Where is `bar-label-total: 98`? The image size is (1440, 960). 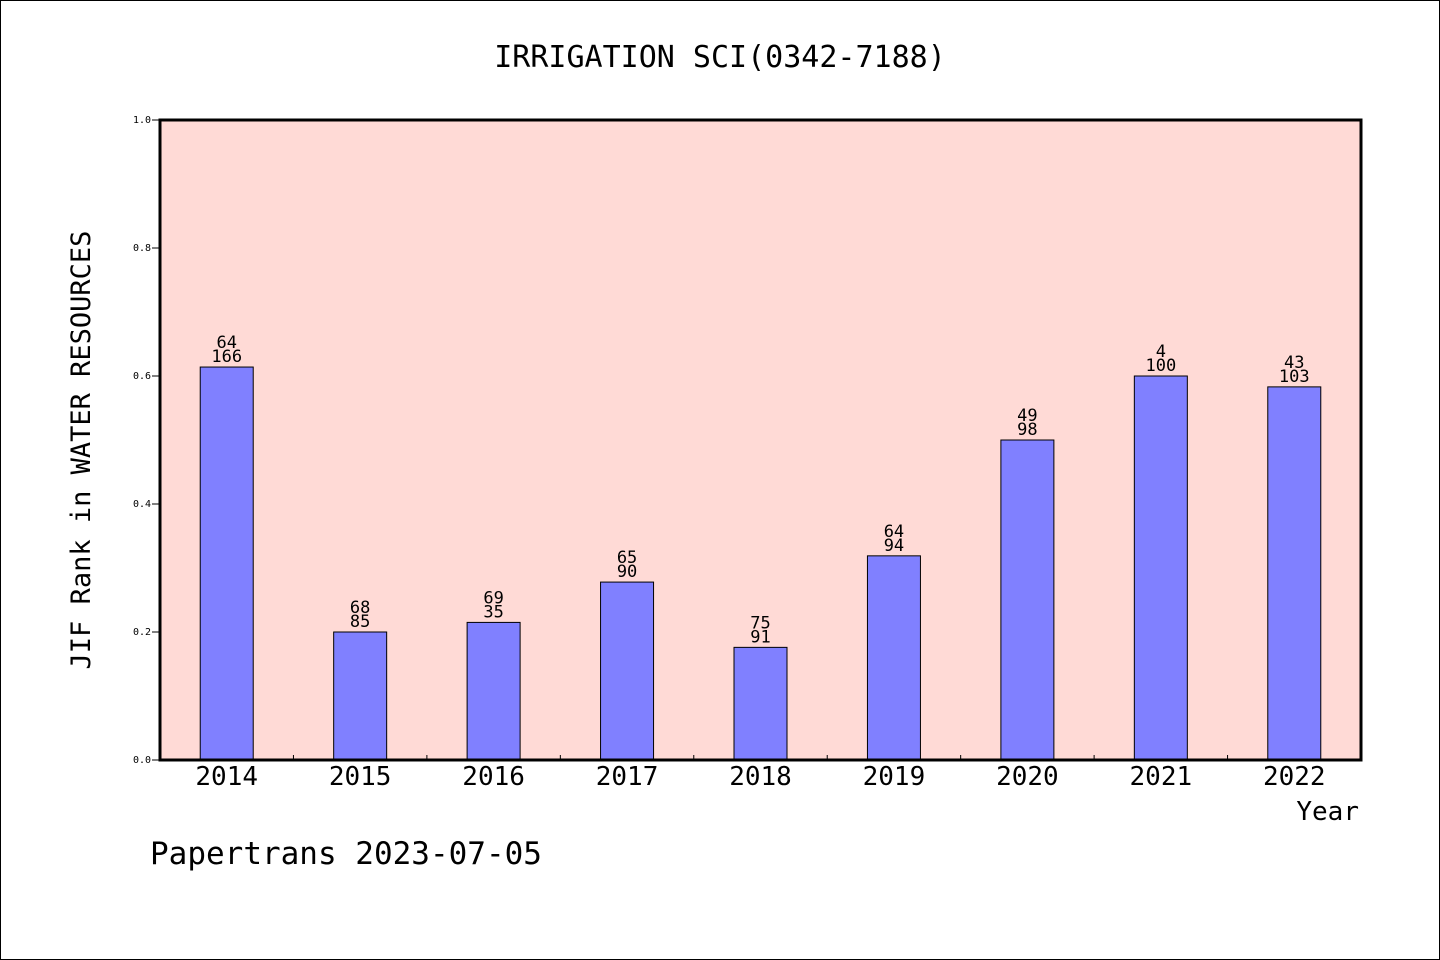 bar-label-total: 98 is located at coordinates (1027, 430).